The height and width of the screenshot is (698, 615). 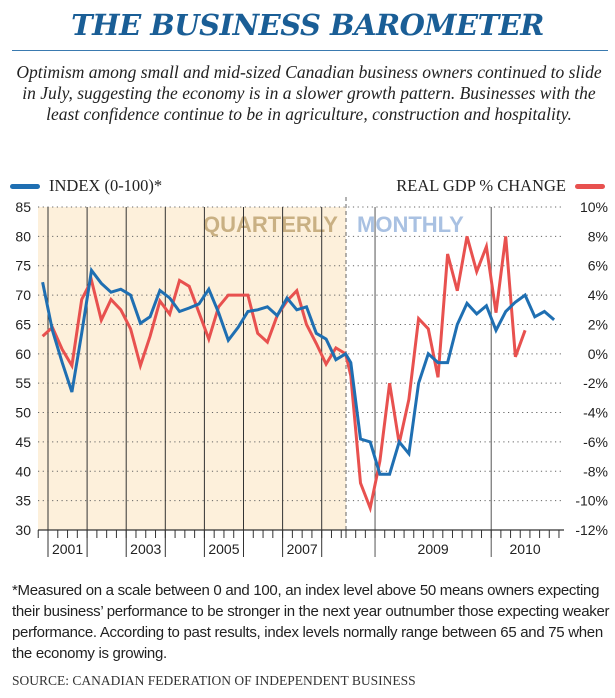 I want to click on legend-gdp: REAL GDP % CHANGE, so click(x=500, y=186).